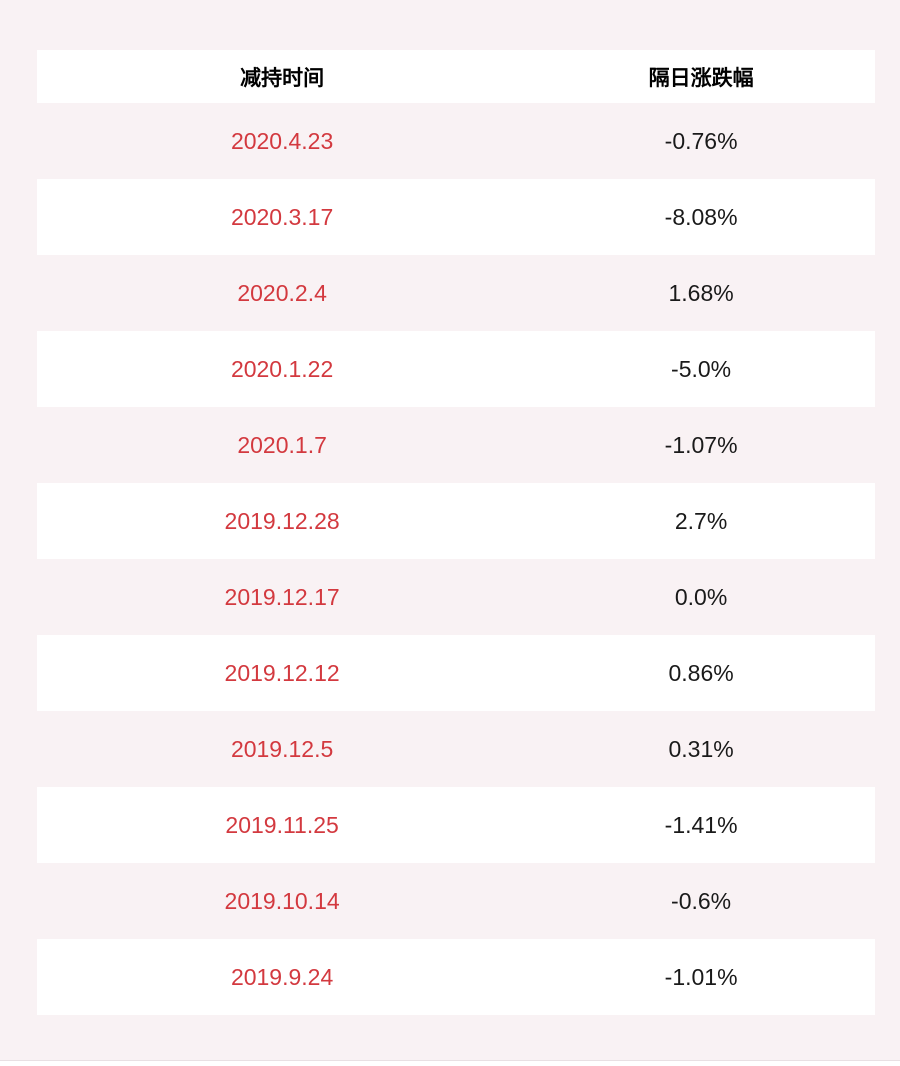  I want to click on reduction-date-cell: 2020.1.22, so click(282, 368).